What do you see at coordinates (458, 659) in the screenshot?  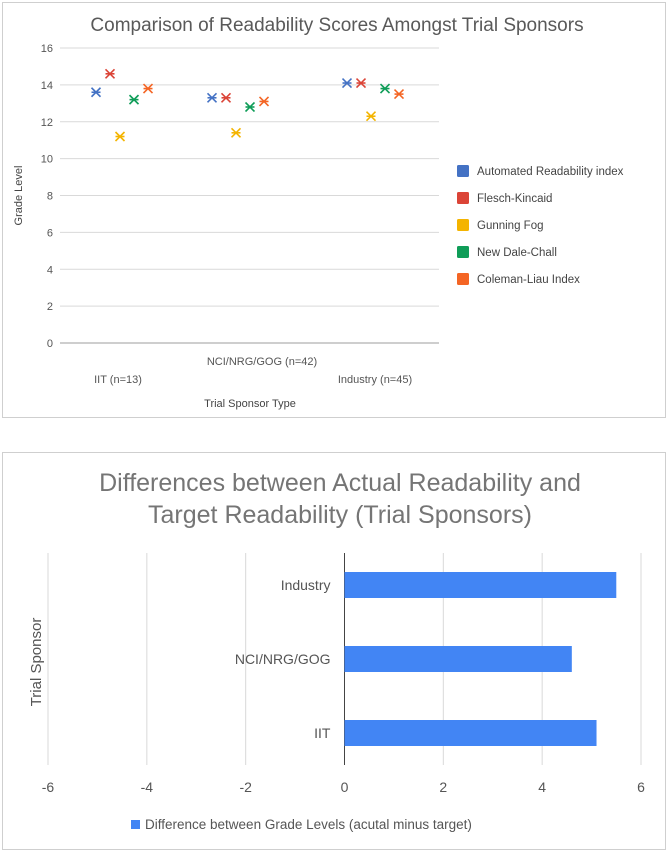 I see `bar-nci-nrg-gog` at bounding box center [458, 659].